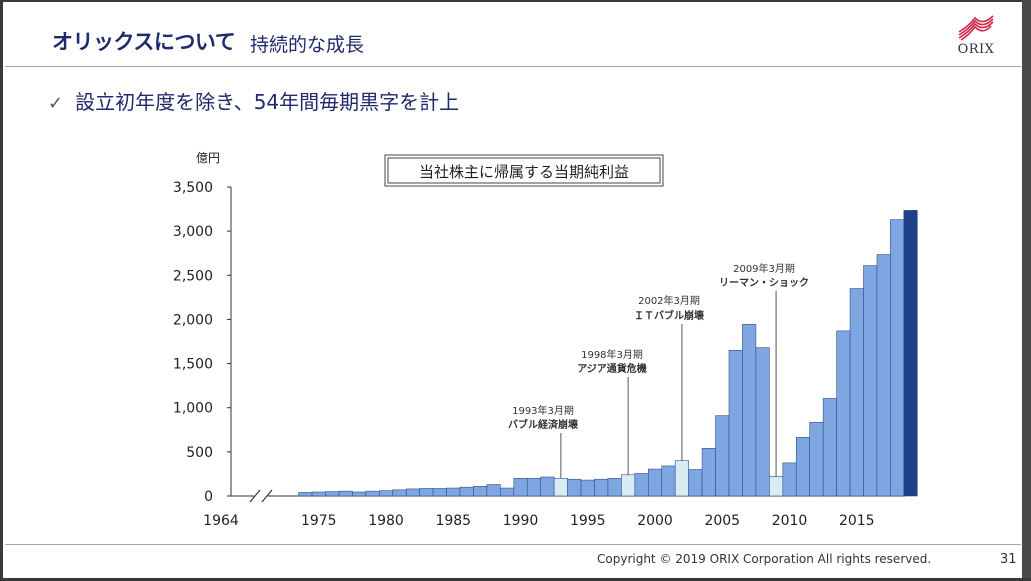 Image resolution: width=1031 pixels, height=581 pixels. Describe the element at coordinates (776, 486) in the screenshot. I see `bar-2009` at that location.